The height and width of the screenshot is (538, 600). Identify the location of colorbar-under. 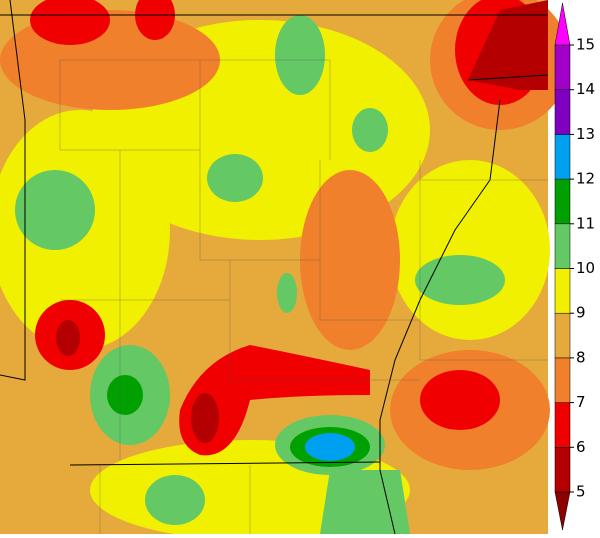
(562, 511).